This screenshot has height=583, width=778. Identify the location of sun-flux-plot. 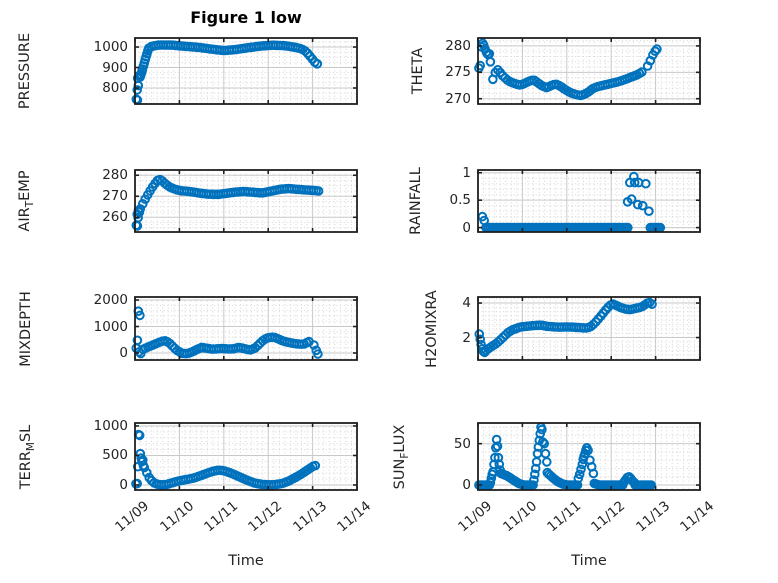
(587, 456).